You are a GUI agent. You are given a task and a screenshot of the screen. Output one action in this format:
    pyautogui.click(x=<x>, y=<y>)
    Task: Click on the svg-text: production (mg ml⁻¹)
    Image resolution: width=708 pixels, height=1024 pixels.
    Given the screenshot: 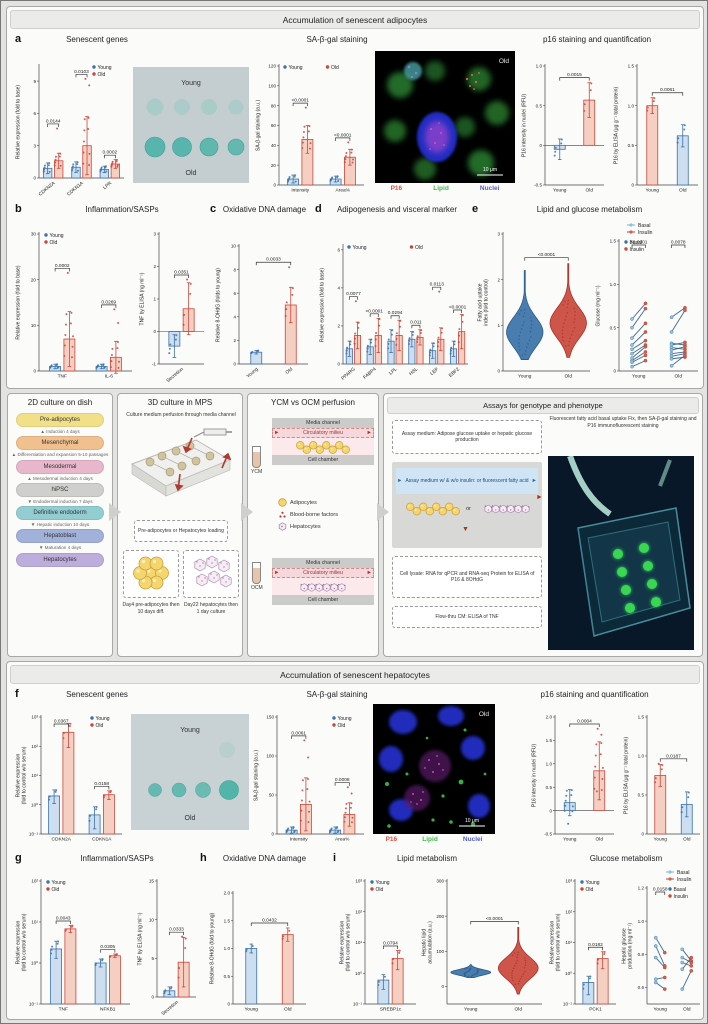 What is the action you would take?
    pyautogui.click(x=630, y=946)
    